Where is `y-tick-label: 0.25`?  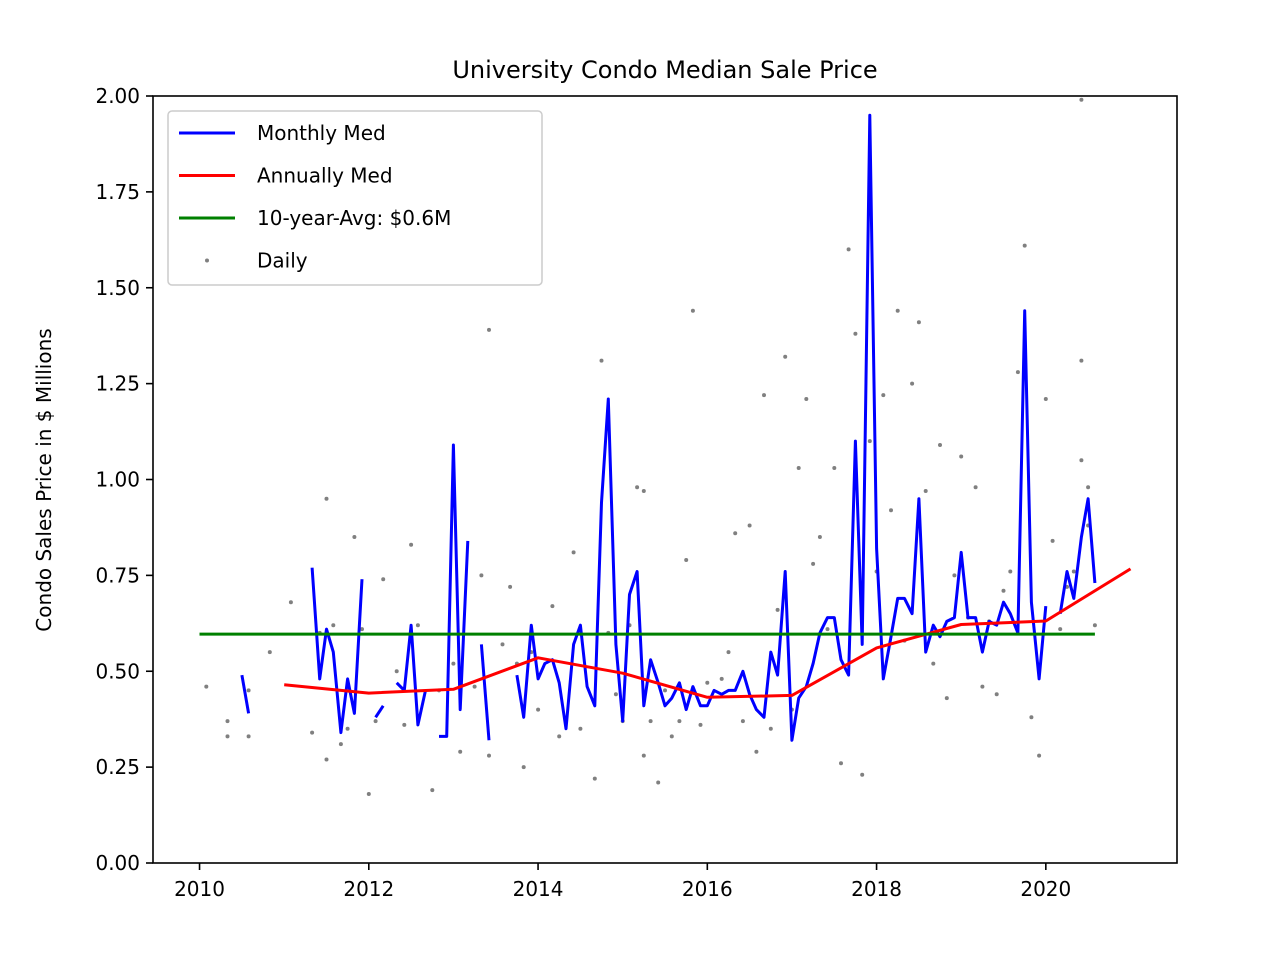
y-tick-label: 0.25 is located at coordinates (117, 767).